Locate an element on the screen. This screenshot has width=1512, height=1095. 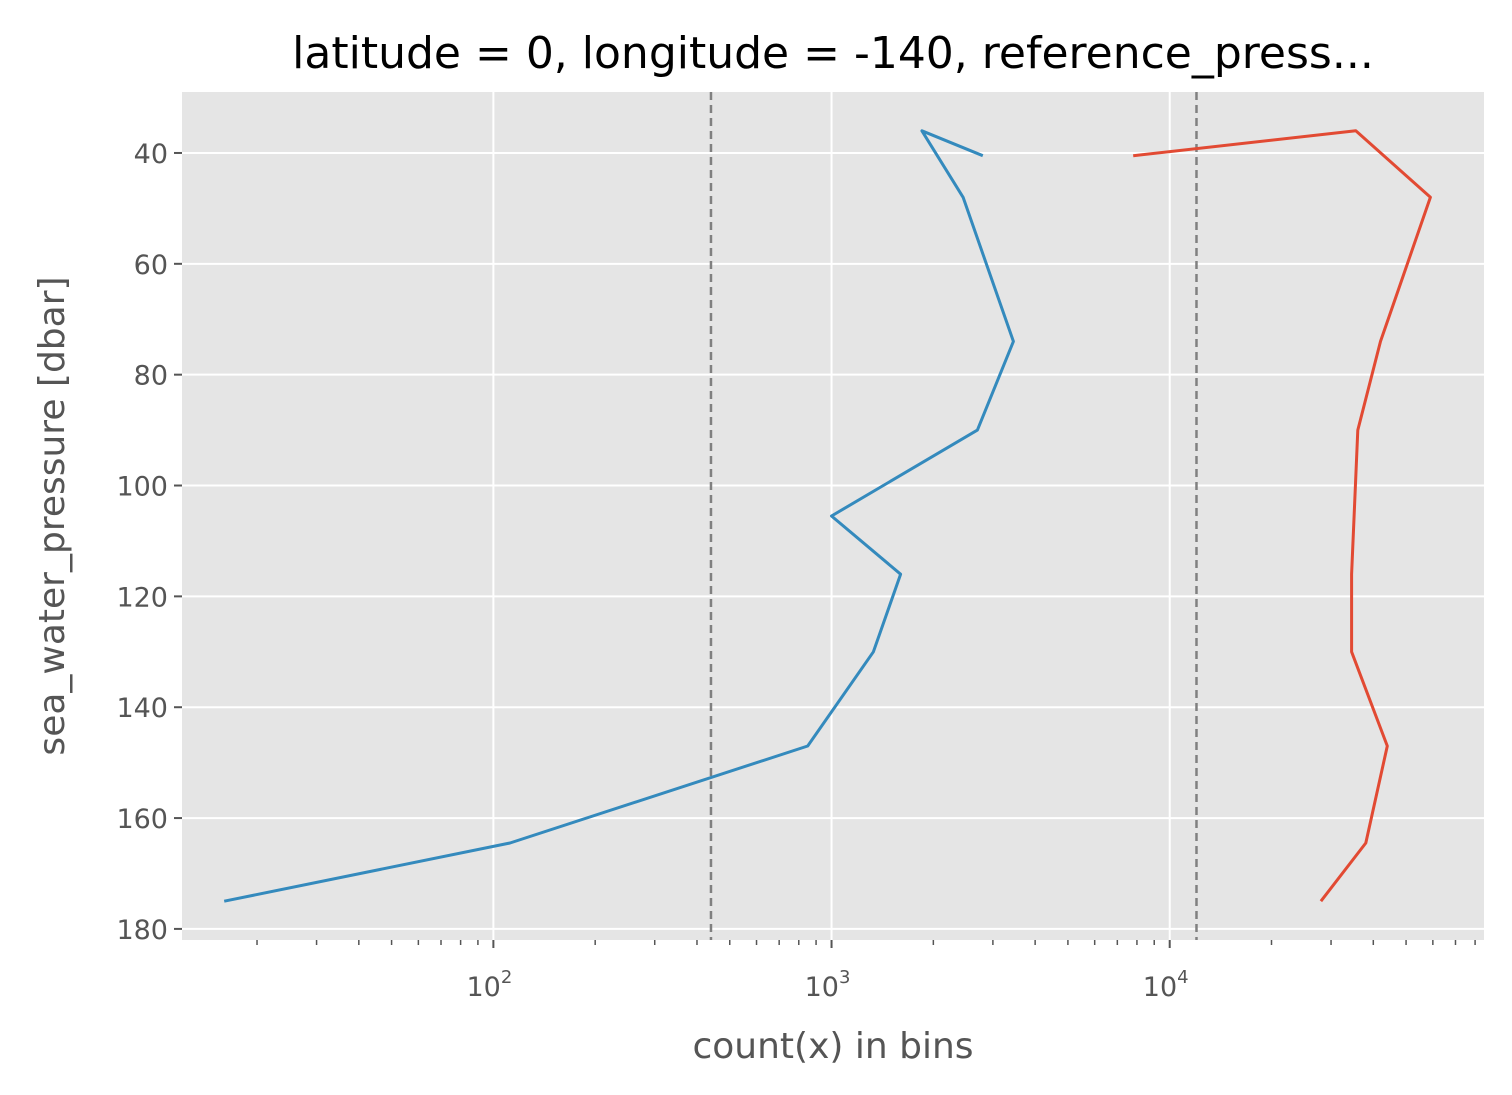
y-tick-label: 60 is located at coordinates (151, 265).